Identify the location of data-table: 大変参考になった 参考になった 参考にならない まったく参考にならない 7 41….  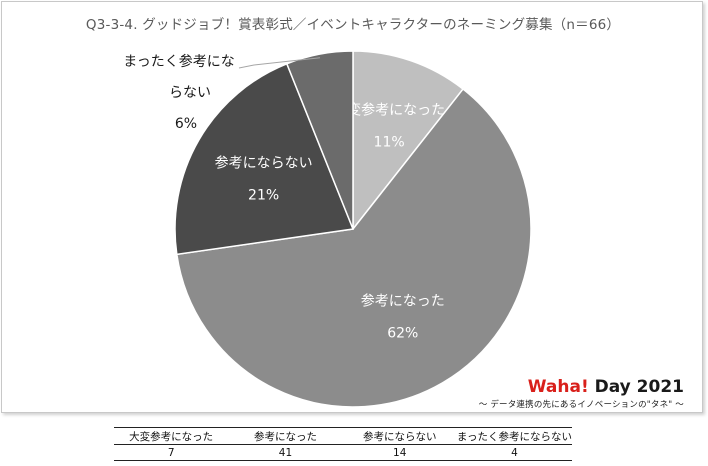
(343, 444).